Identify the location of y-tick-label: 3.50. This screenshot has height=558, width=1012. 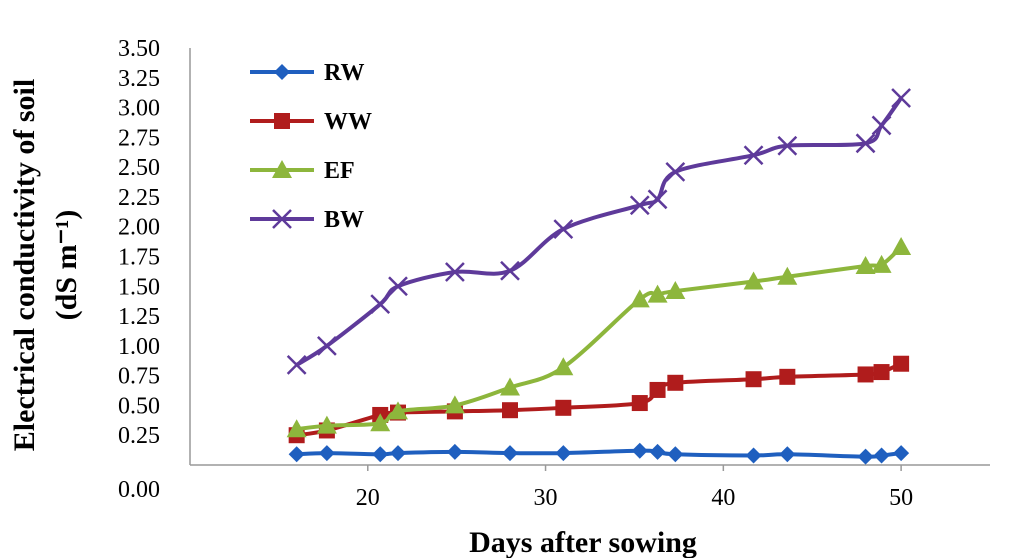
(139, 49).